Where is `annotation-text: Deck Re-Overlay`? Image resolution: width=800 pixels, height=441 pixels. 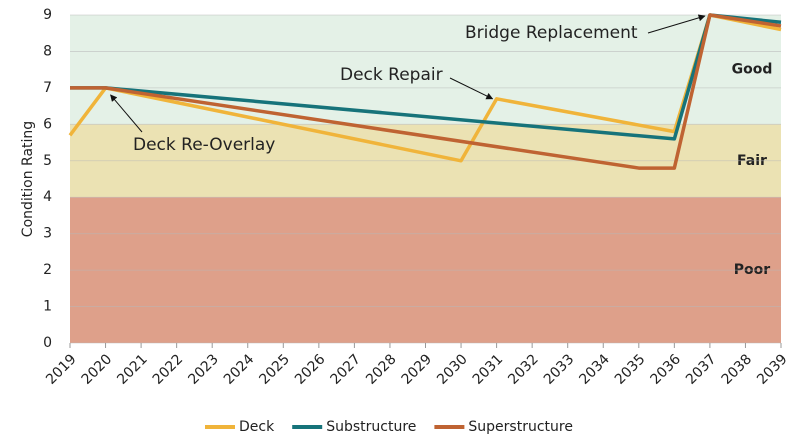
annotation-text: Deck Re-Overlay is located at coordinates (204, 145).